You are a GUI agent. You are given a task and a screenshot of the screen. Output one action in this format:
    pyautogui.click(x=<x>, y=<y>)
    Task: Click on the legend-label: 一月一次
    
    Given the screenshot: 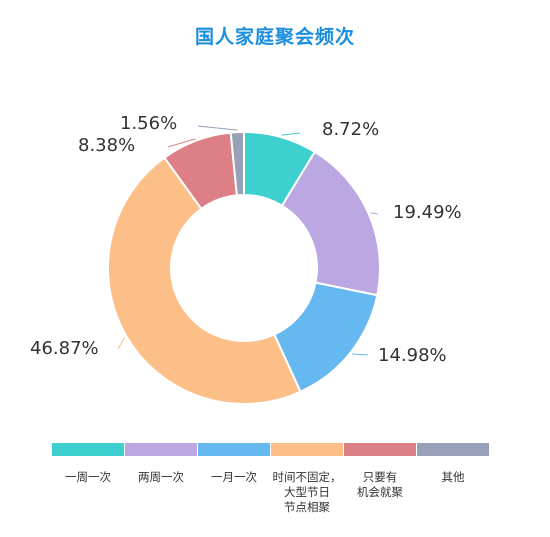 What is the action you would take?
    pyautogui.click(x=234, y=477)
    